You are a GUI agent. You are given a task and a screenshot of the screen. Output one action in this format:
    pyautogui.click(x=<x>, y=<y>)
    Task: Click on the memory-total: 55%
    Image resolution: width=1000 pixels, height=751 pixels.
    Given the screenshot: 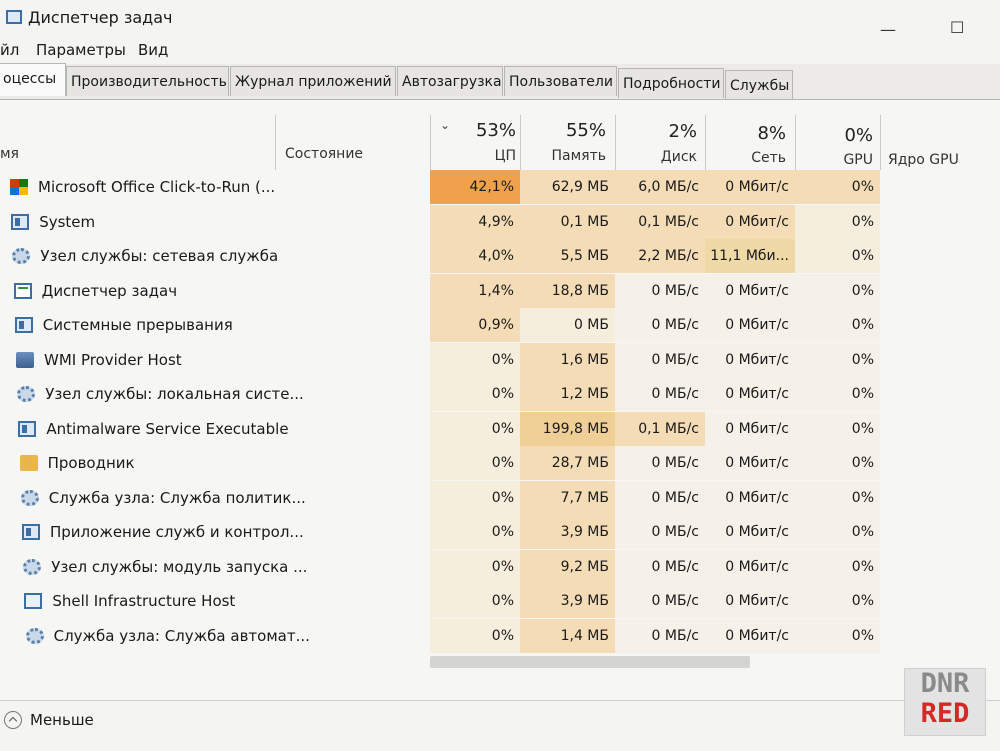 What is the action you would take?
    pyautogui.click(x=585, y=130)
    